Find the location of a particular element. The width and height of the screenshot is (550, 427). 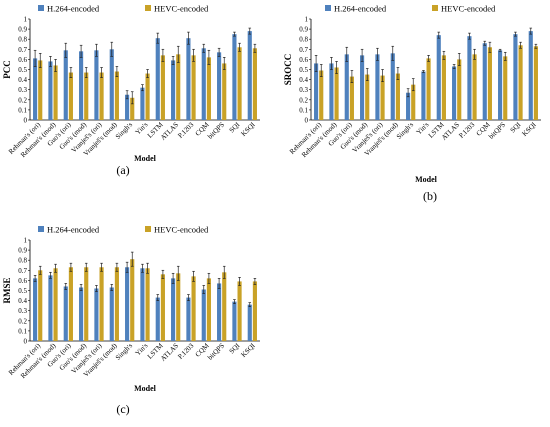

panel-label: (c) is located at coordinates (122, 409).